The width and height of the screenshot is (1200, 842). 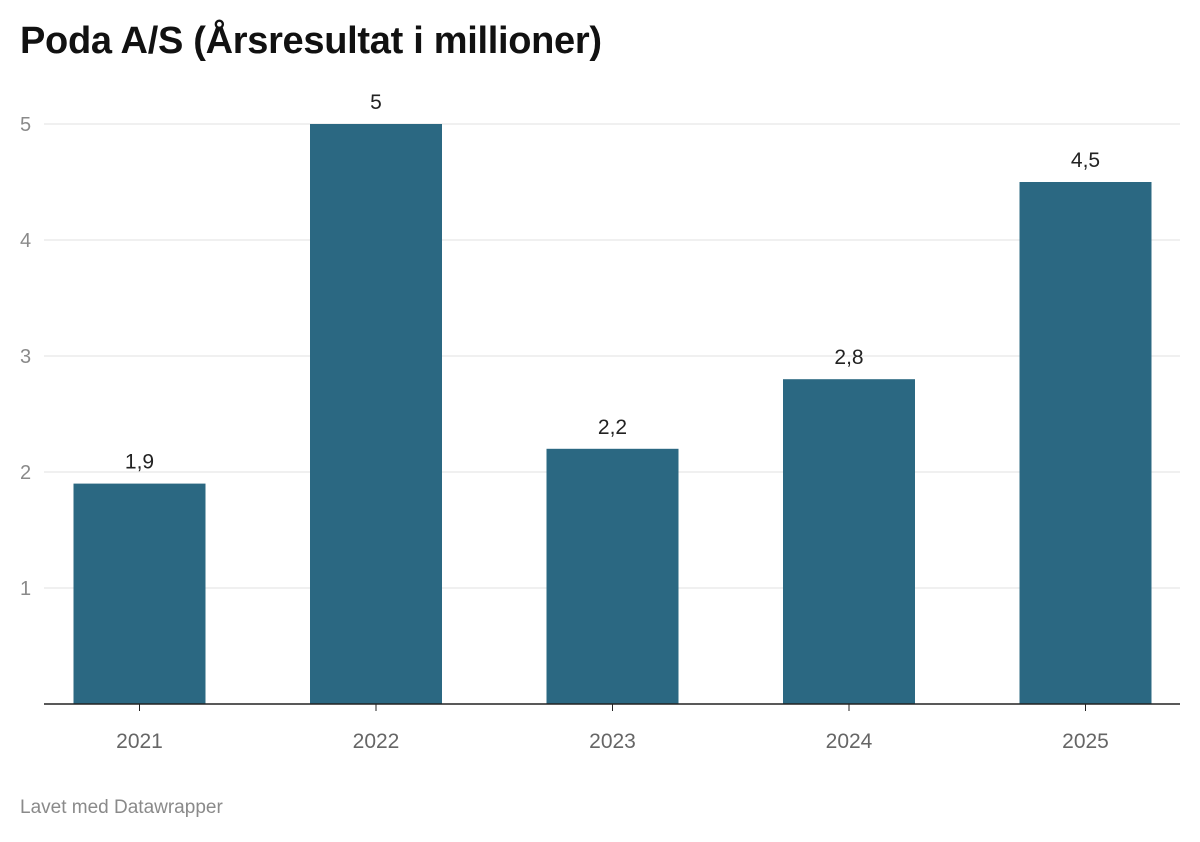 I want to click on x-tick-label-2023: 2023, so click(x=612, y=741).